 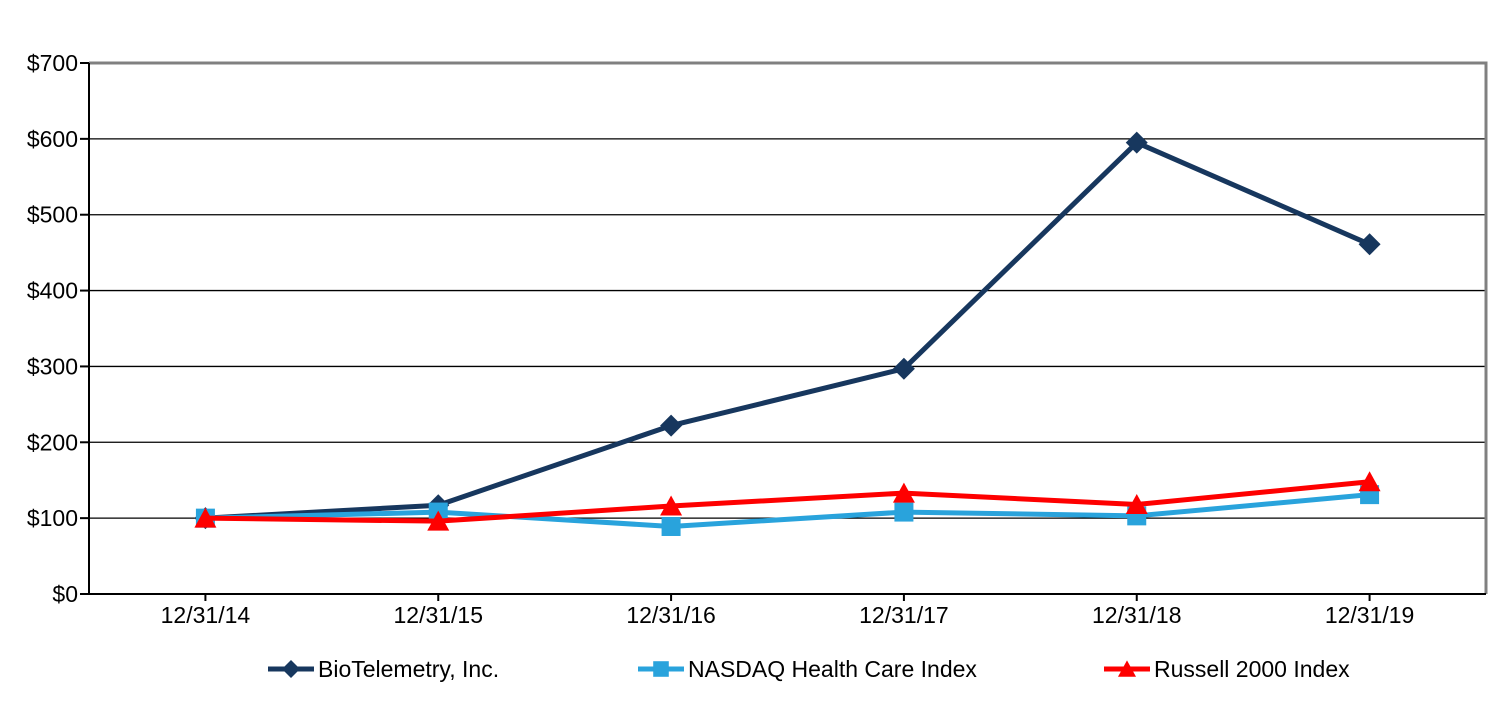 What do you see at coordinates (52, 215) in the screenshot?
I see `y-axis-tick-label: $500` at bounding box center [52, 215].